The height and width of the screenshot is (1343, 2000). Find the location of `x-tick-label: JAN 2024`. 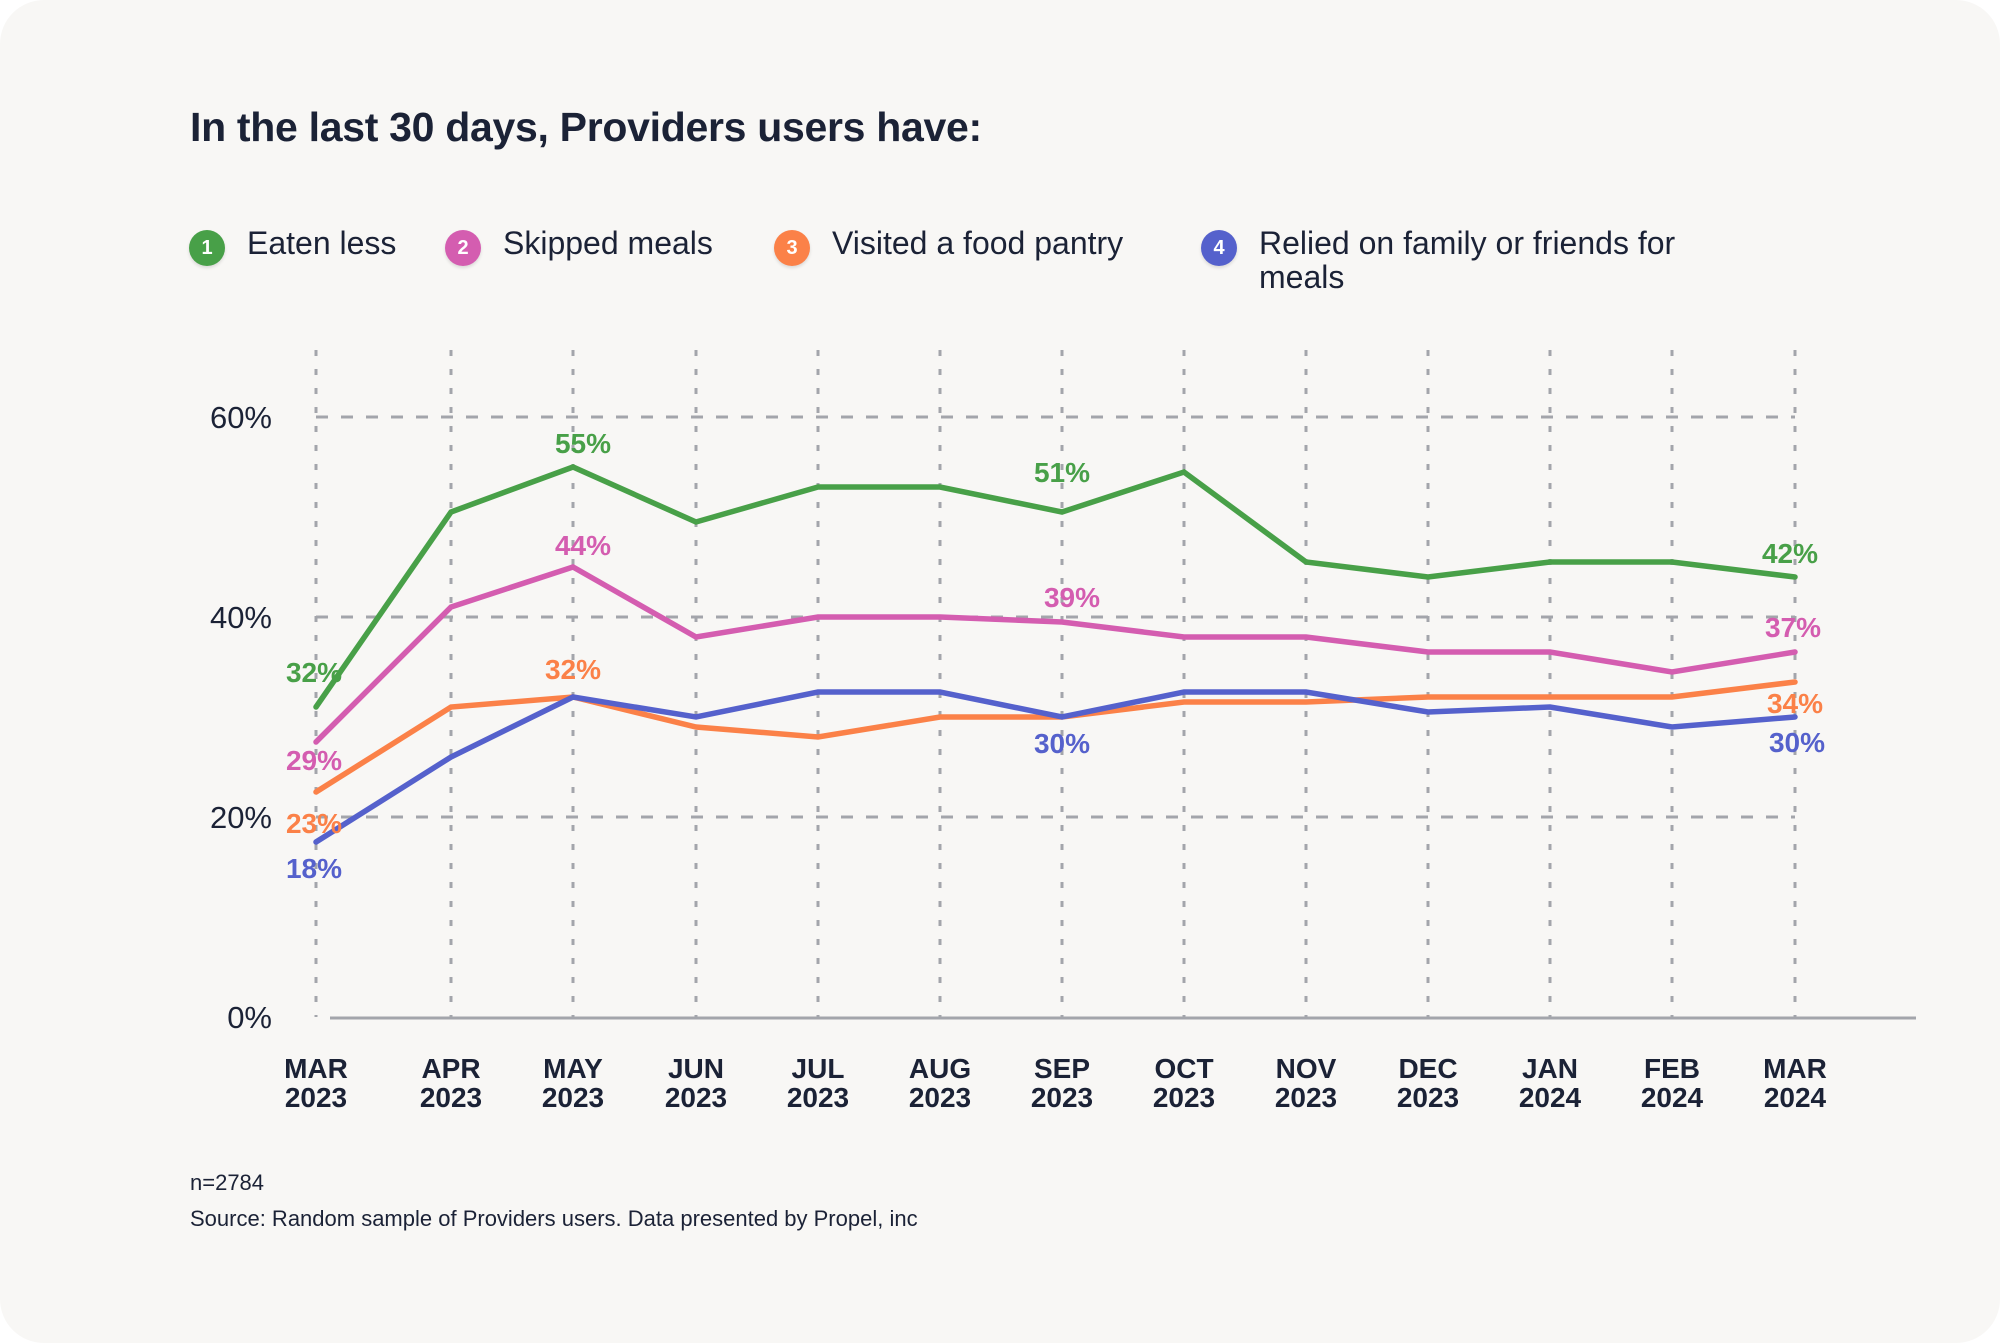

x-tick-label: JAN 2024 is located at coordinates (1550, 1083).